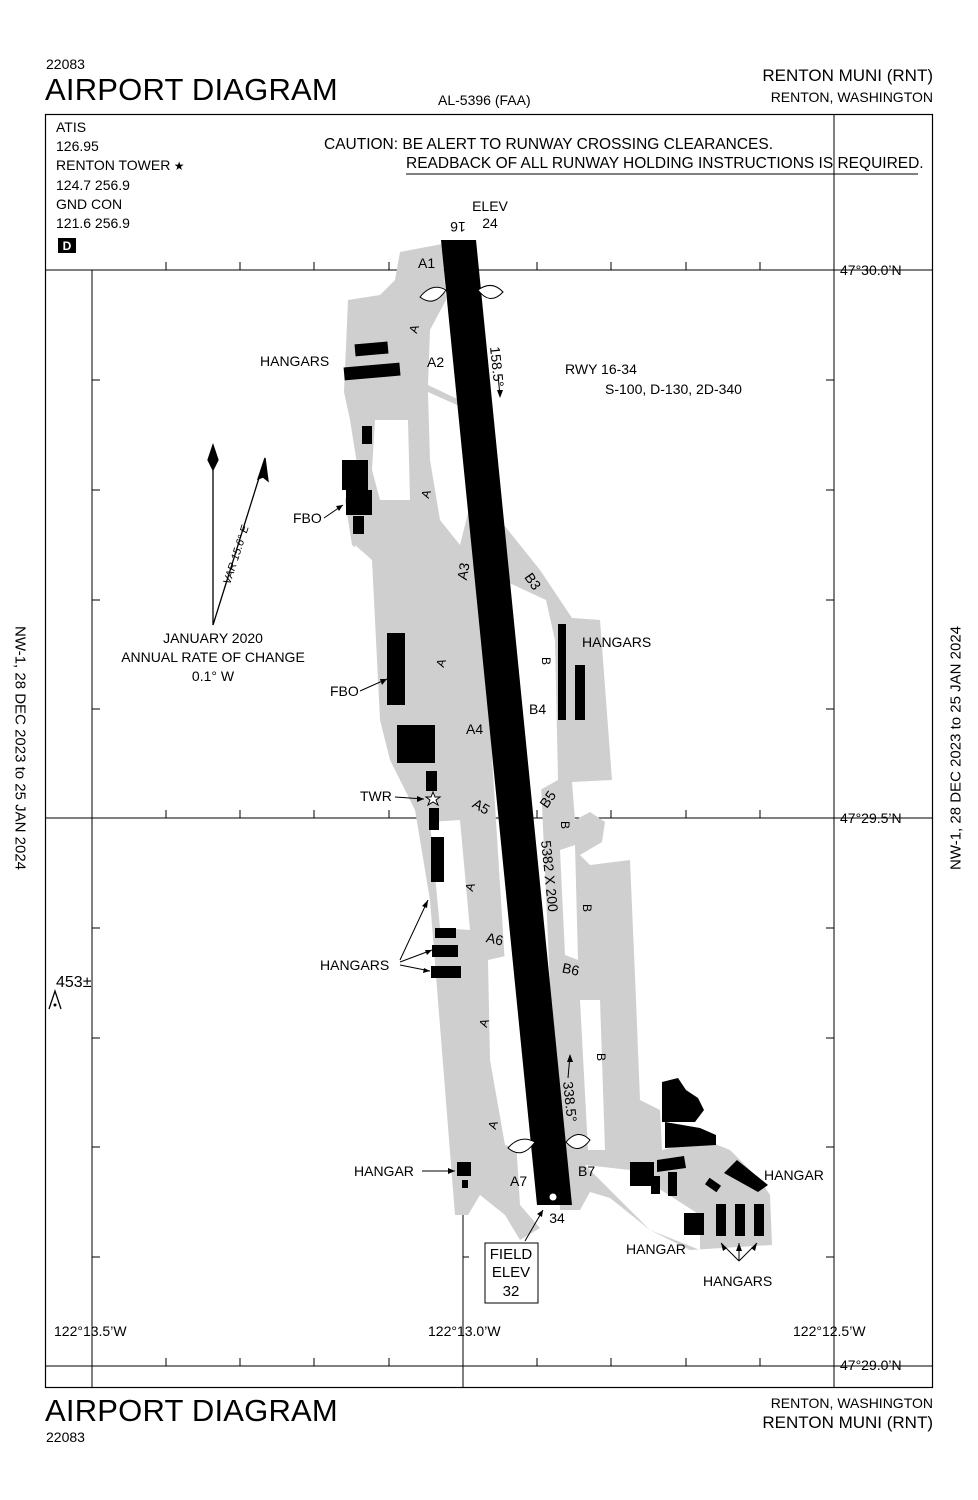  What do you see at coordinates (737, 1281) in the screenshot?
I see `hangars-label-se: HANGARS` at bounding box center [737, 1281].